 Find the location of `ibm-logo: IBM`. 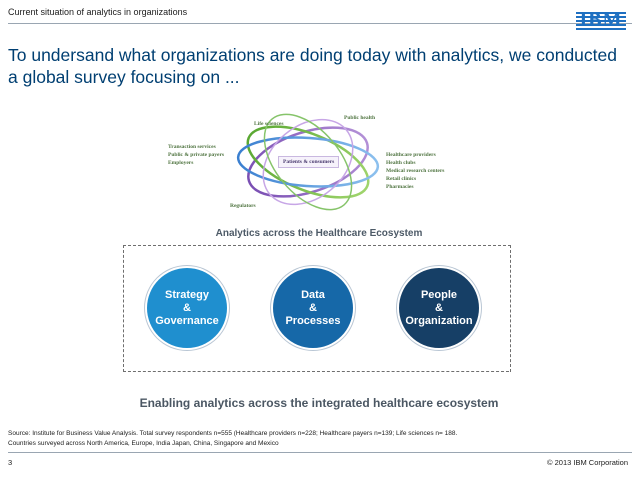

ibm-logo: IBM is located at coordinates (601, 20).